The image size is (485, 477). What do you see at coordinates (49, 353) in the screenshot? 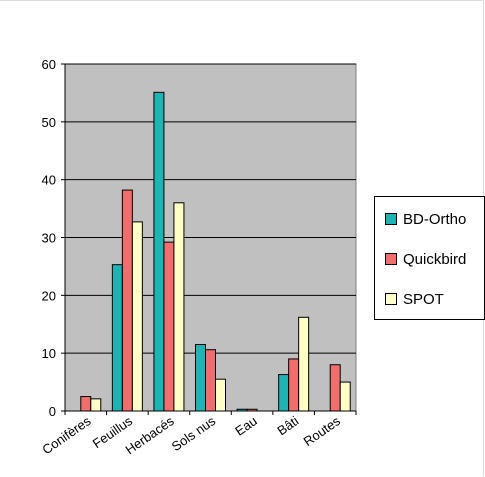
I see `y-tick-label: 10` at bounding box center [49, 353].